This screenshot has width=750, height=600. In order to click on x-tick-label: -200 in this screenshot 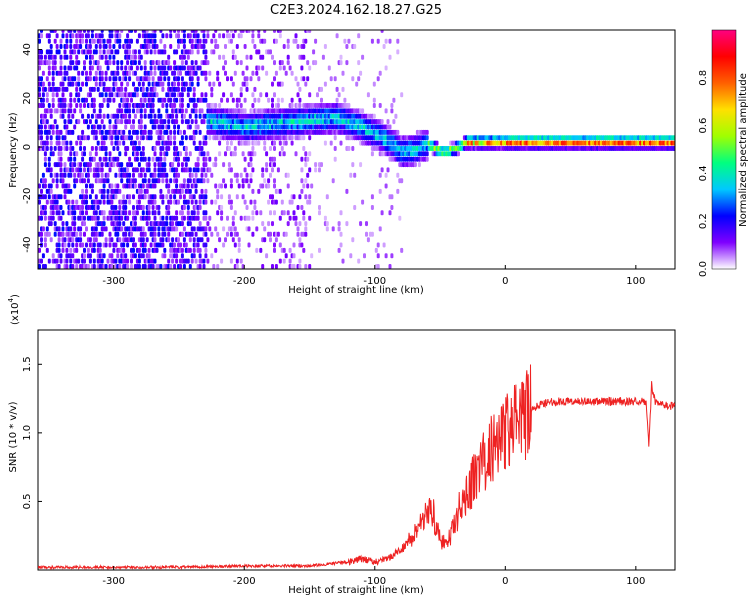, I will do `click(244, 281)`.